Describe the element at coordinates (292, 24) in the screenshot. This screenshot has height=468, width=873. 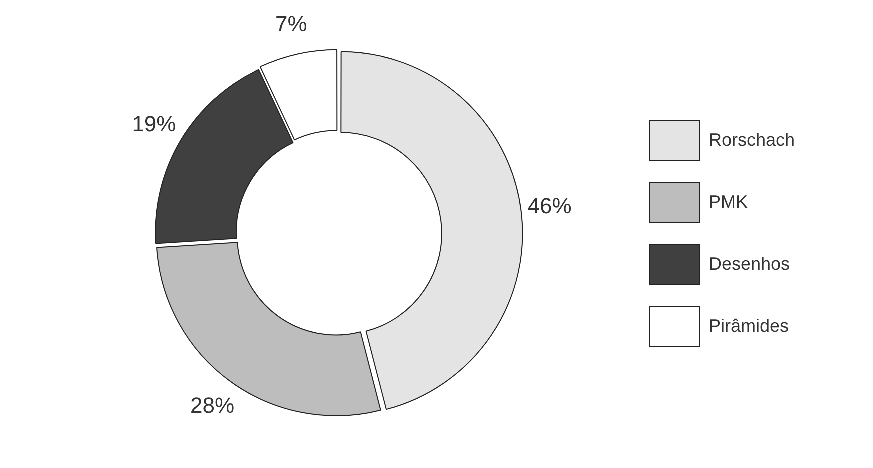
I see `data-label: 7%` at that location.